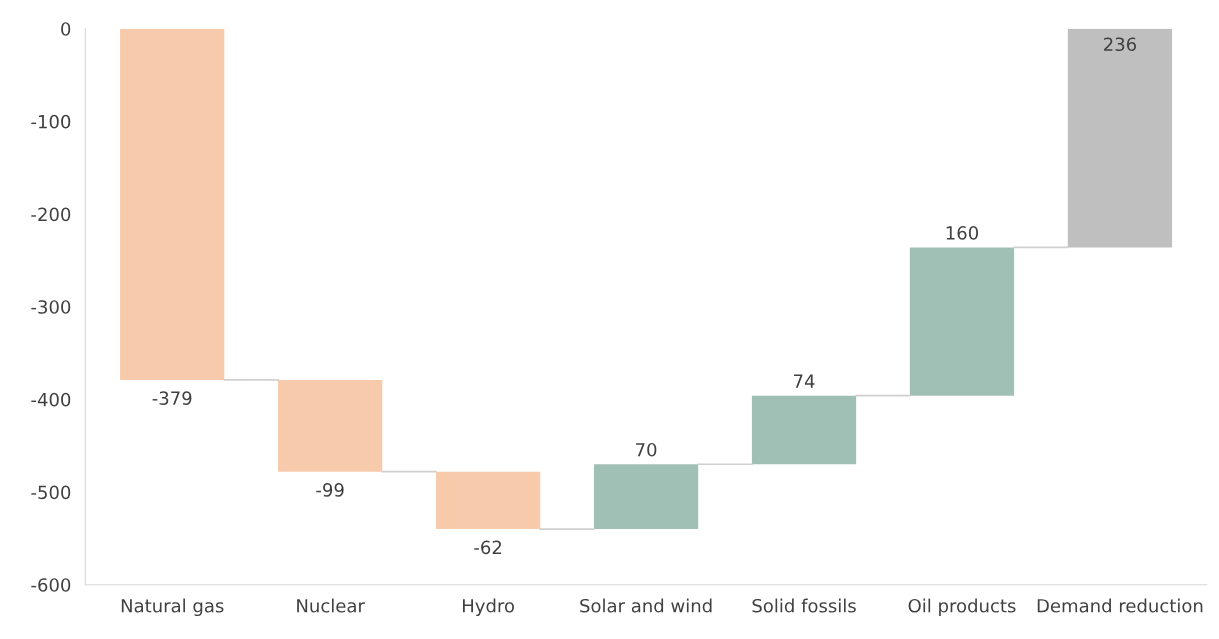 This screenshot has width=1219, height=639. Describe the element at coordinates (488, 607) in the screenshot. I see `x-tick-label: Hydro` at that location.